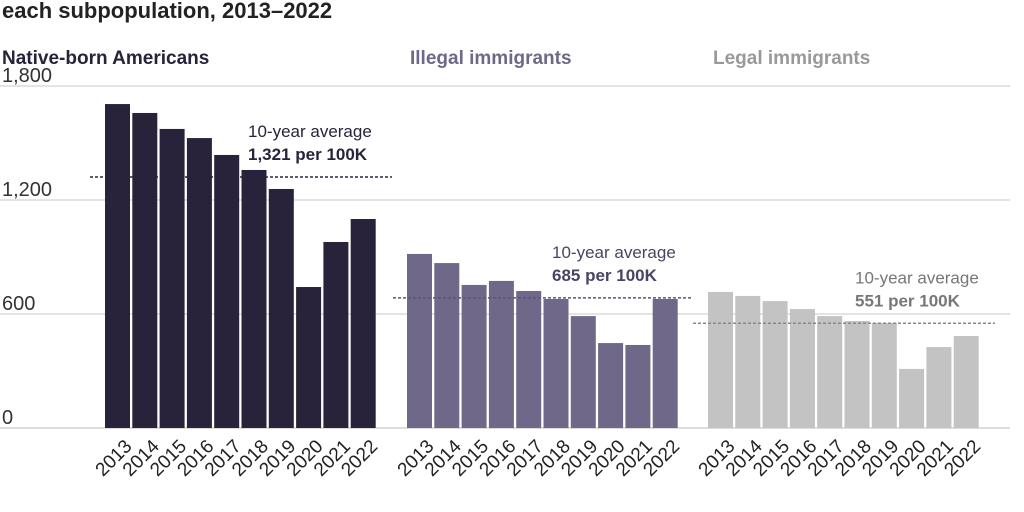 The image size is (1024, 512). What do you see at coordinates (491, 58) in the screenshot?
I see `panel-title: Illegal immigrants` at bounding box center [491, 58].